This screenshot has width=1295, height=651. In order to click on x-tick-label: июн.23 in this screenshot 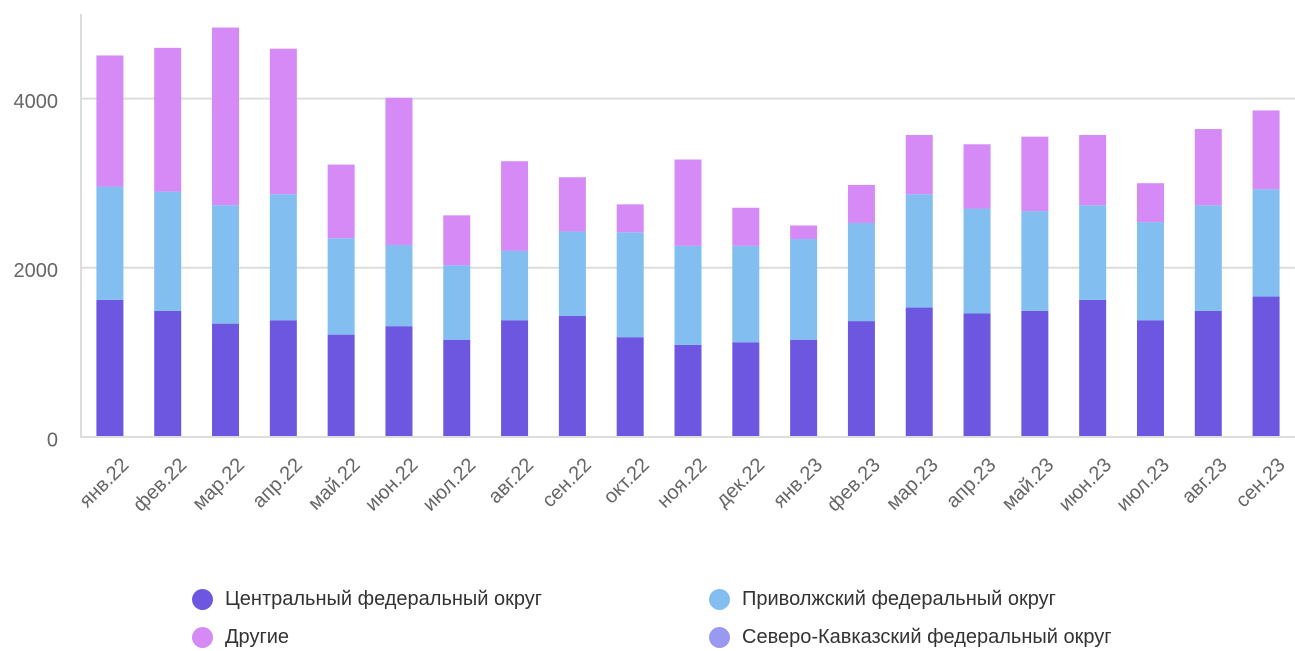, I will do `click(1086, 485)`.